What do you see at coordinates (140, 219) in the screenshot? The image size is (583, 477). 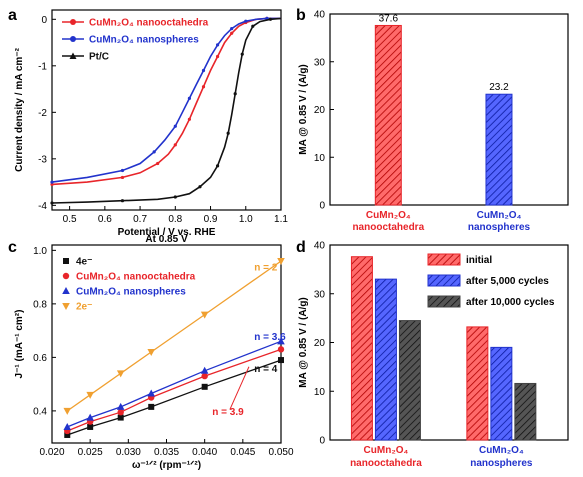 I see `x-tick-label: 0.7` at bounding box center [140, 219].